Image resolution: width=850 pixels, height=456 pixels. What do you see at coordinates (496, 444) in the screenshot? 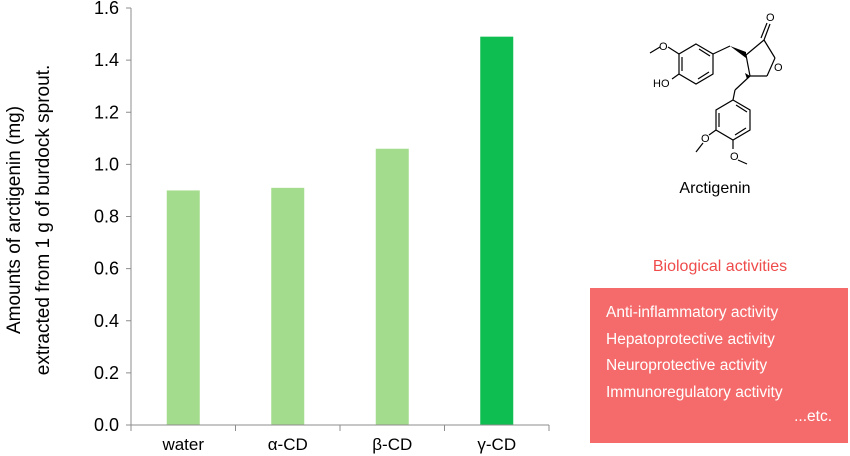
I see `x-tick-label: γ-CD` at bounding box center [496, 444].